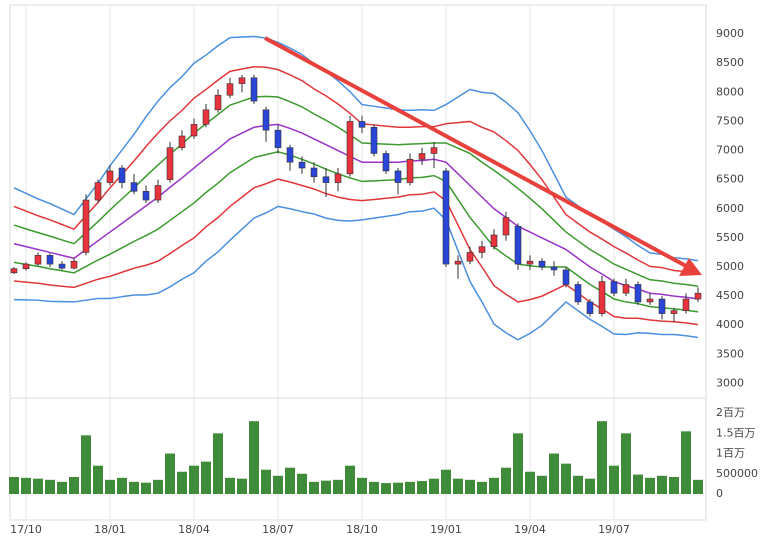 The width and height of the screenshot is (762, 545). I want to click on y-tick-label: 3000, so click(730, 382).